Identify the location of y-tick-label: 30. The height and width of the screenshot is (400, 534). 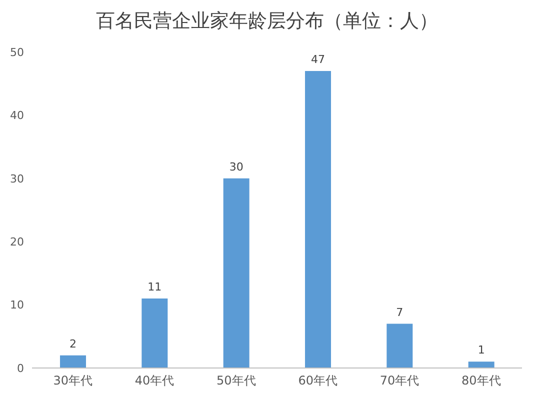
(17, 179).